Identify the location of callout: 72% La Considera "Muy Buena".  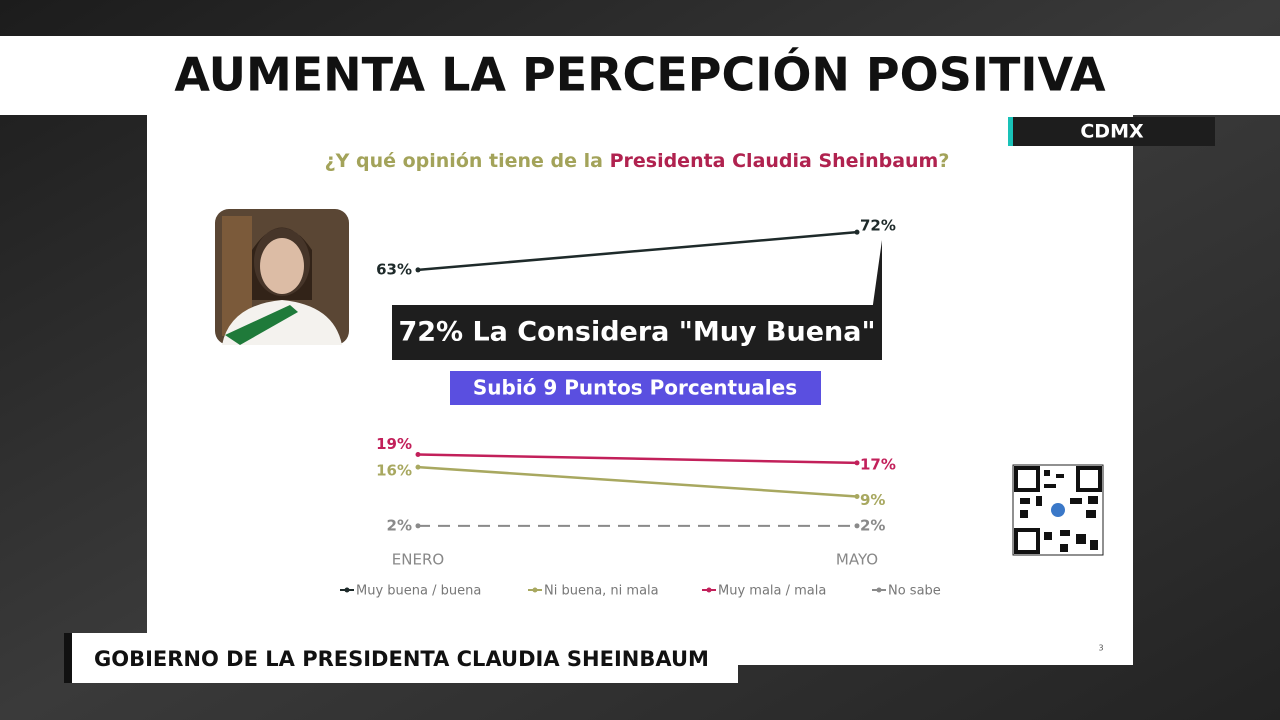
(636, 332).